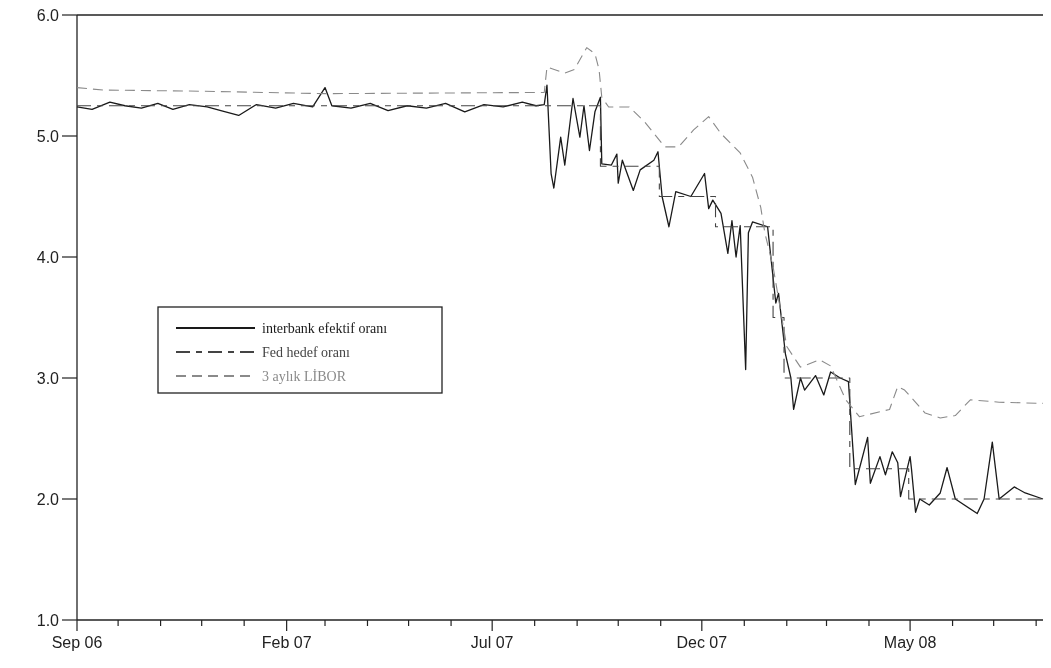 The image size is (1051, 668). What do you see at coordinates (48, 136) in the screenshot?
I see `y-tick-label: 5.0` at bounding box center [48, 136].